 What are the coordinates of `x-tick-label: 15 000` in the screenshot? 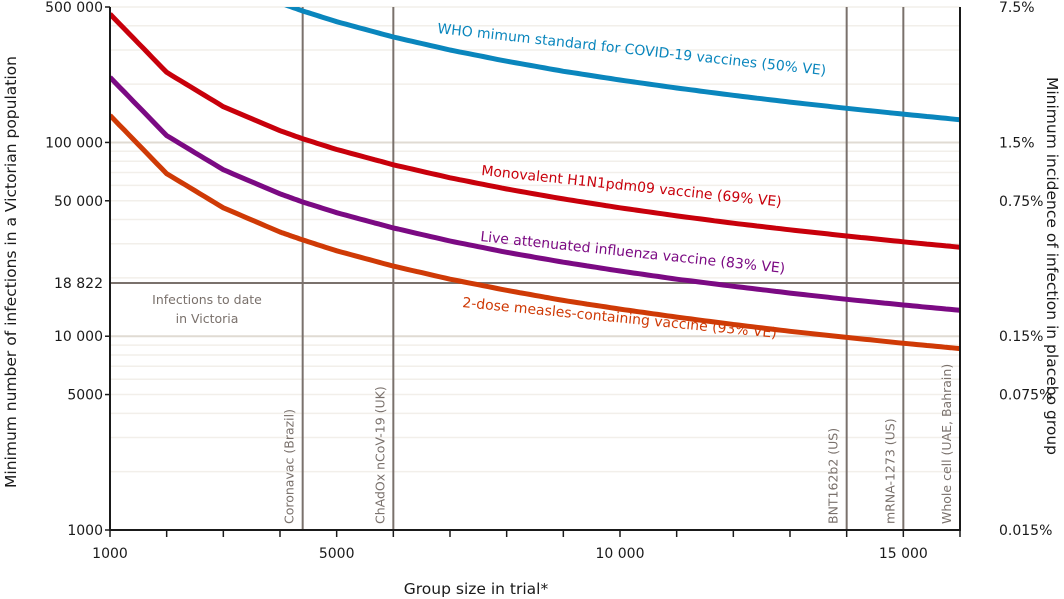 It's located at (903, 554).